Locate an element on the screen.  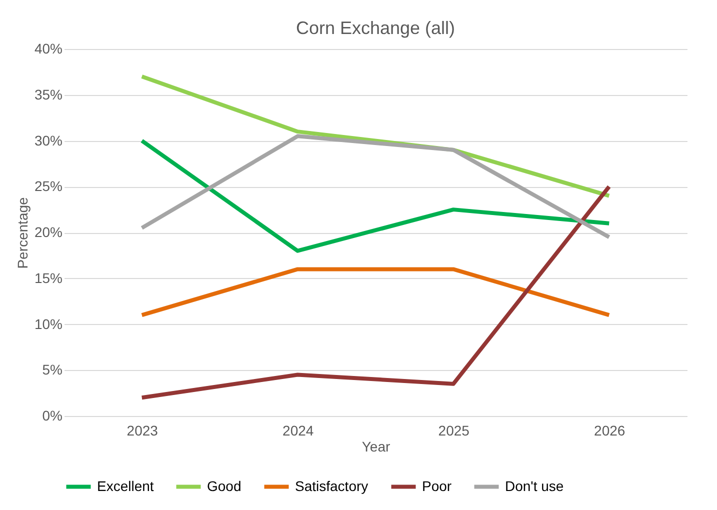
x-tick-label: 2024 is located at coordinates (298, 430).